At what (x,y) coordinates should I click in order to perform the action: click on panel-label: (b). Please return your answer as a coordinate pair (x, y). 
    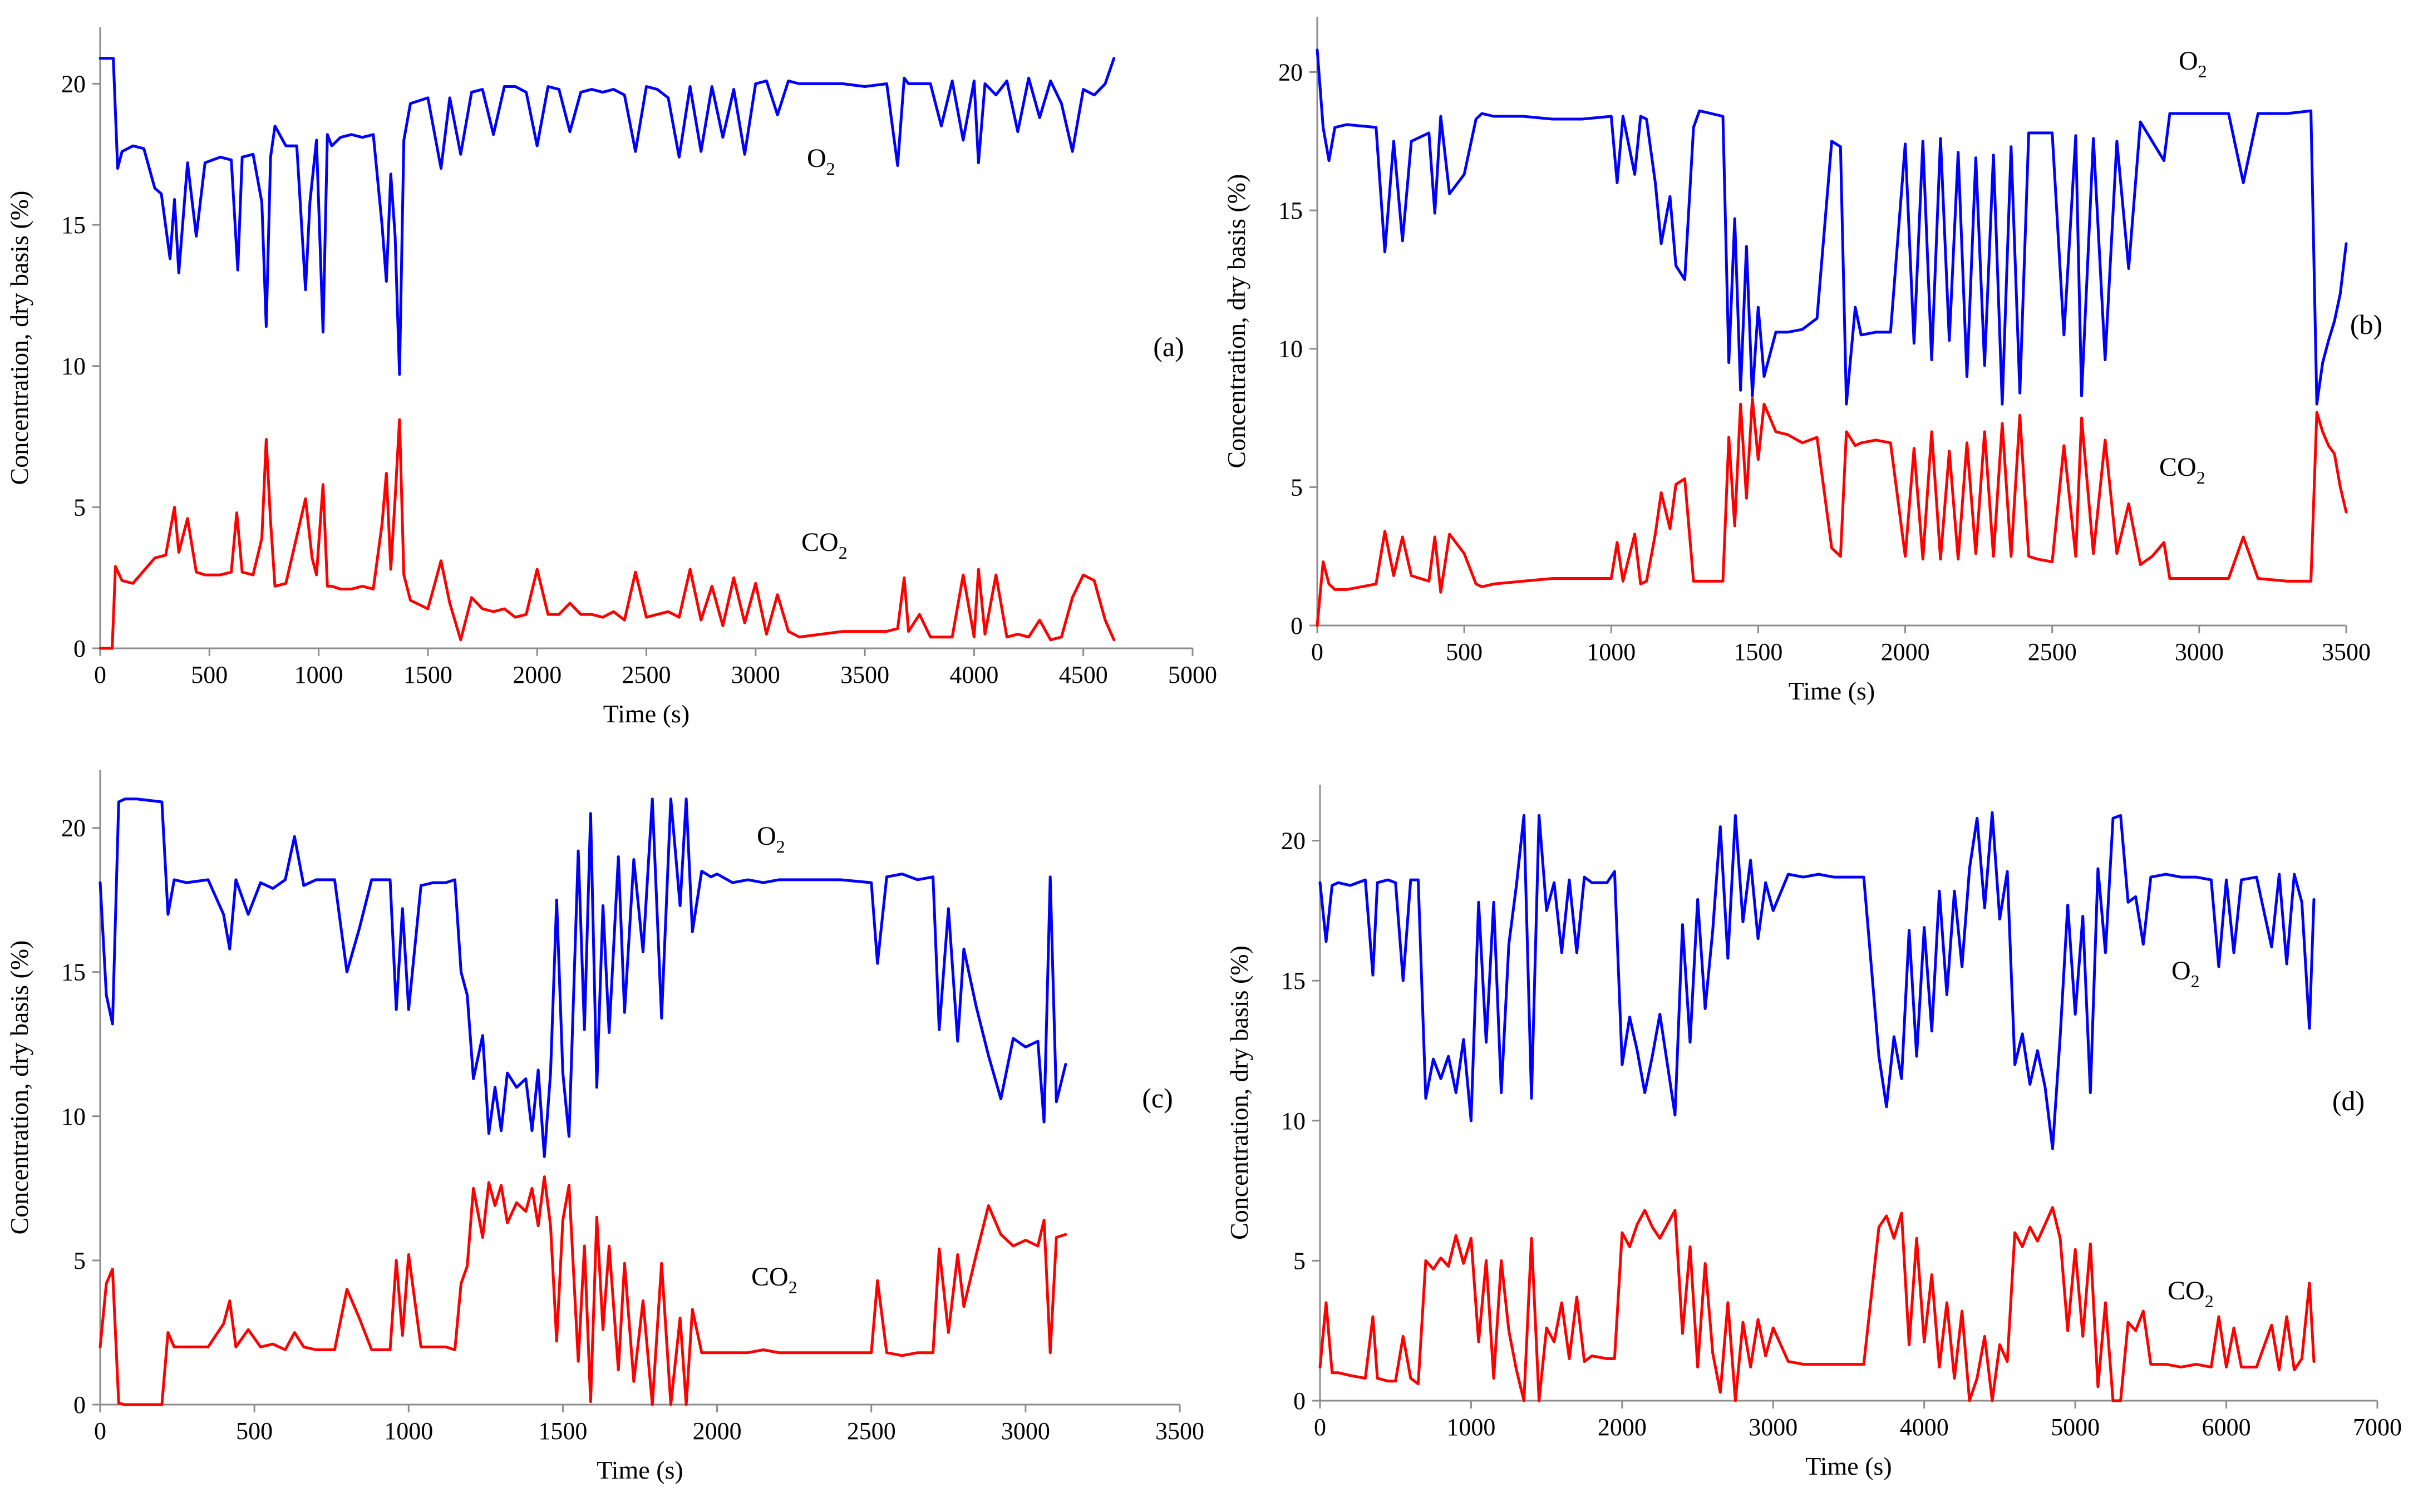
    Looking at the image, I should click on (2366, 324).